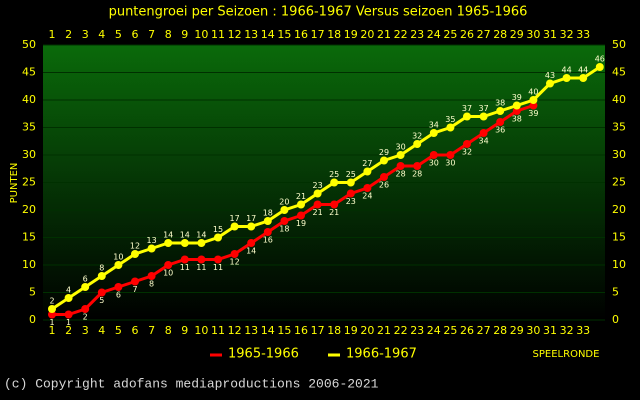 The width and height of the screenshot is (640, 400). Describe the element at coordinates (619, 264) in the screenshot. I see `y-tick-label-right: 10` at that location.